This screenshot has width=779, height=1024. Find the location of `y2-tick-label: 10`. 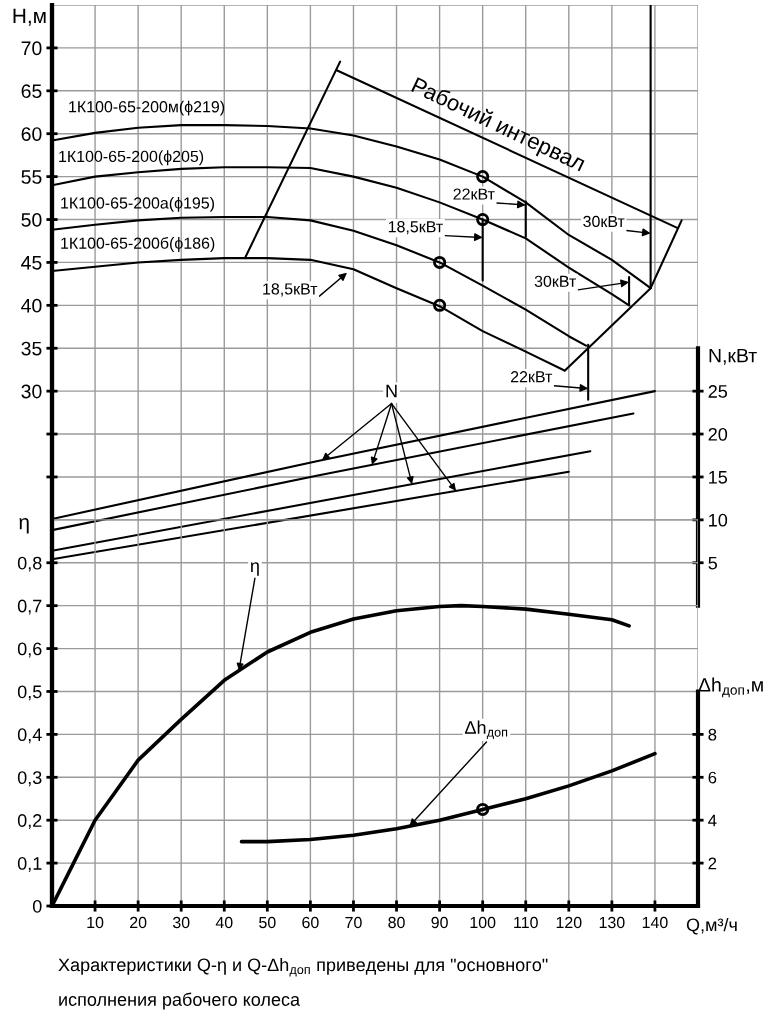

y2-tick-label: 10 is located at coordinates (718, 520).